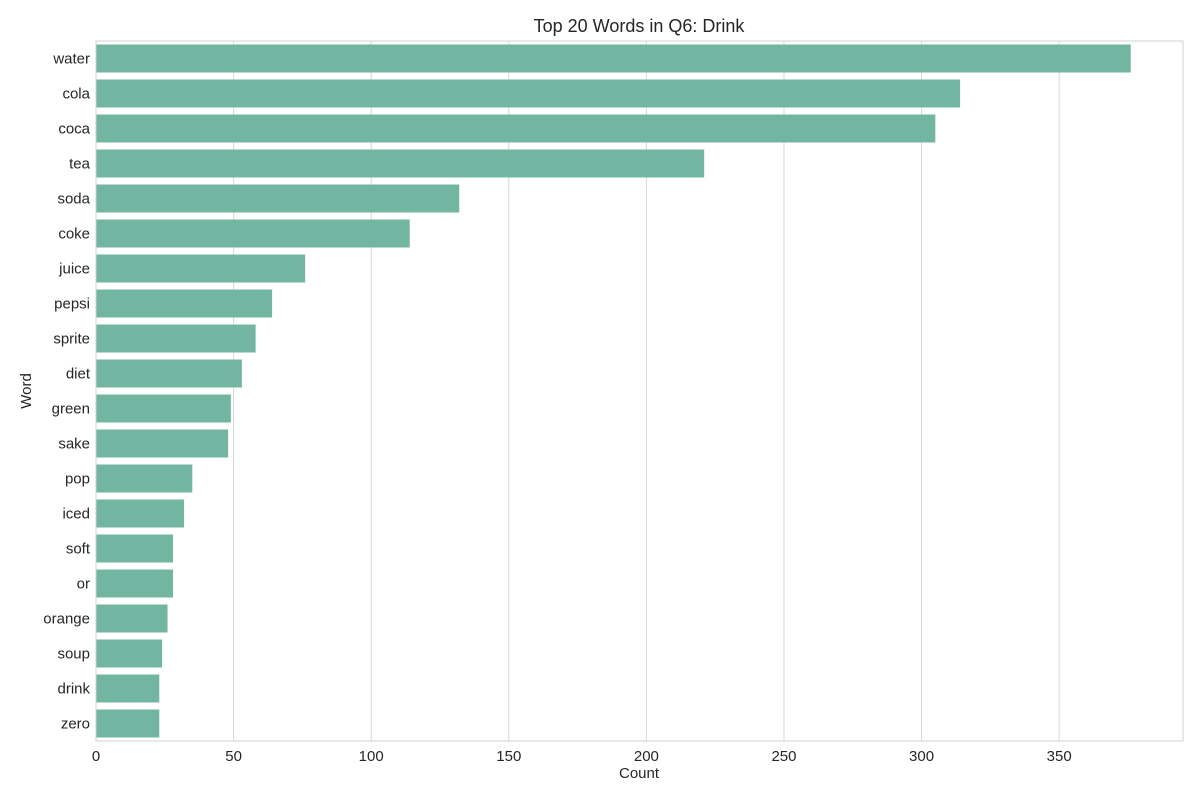  Describe the element at coordinates (74, 234) in the screenshot. I see `y-tick-label-coke: coke` at that location.